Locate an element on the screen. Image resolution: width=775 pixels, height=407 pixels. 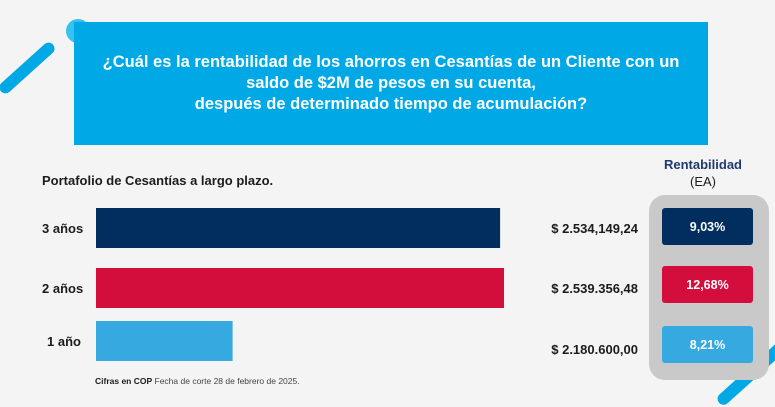
footnote-bold: Cifras en COP is located at coordinates (124, 381).